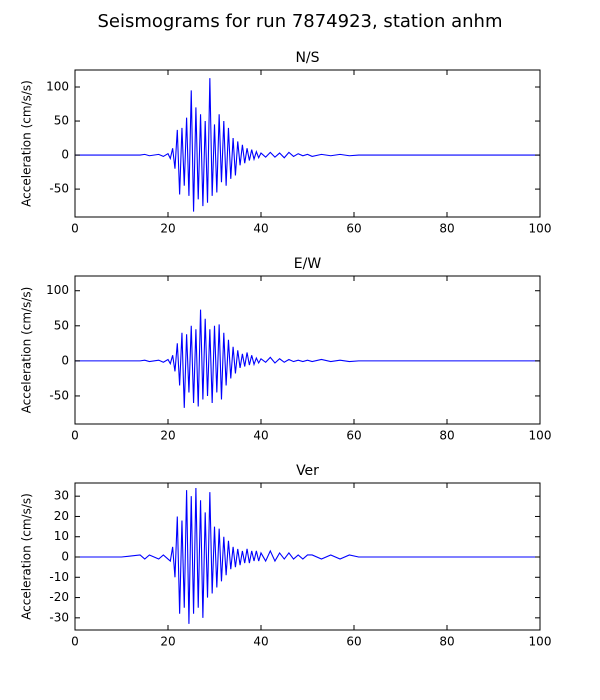 This screenshot has width=600, height=700. Describe the element at coordinates (59, 597) in the screenshot. I see `y-tick-label: -20` at that location.